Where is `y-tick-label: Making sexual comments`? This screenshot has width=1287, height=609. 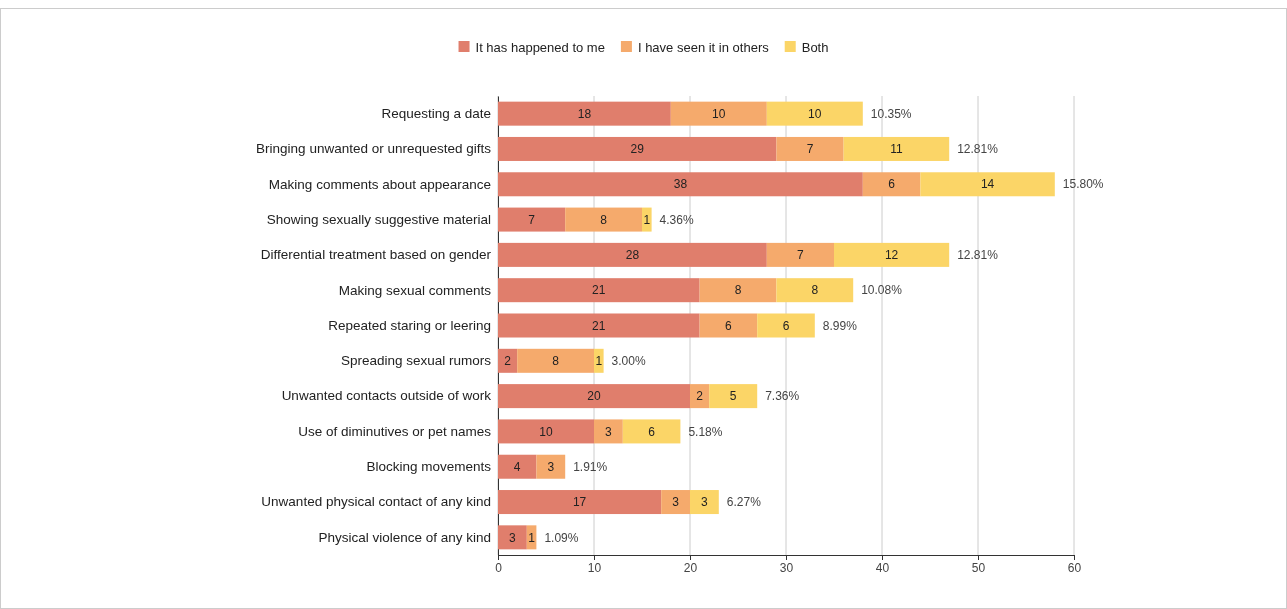
y-tick-label: Making sexual comments is located at coordinates (415, 290).